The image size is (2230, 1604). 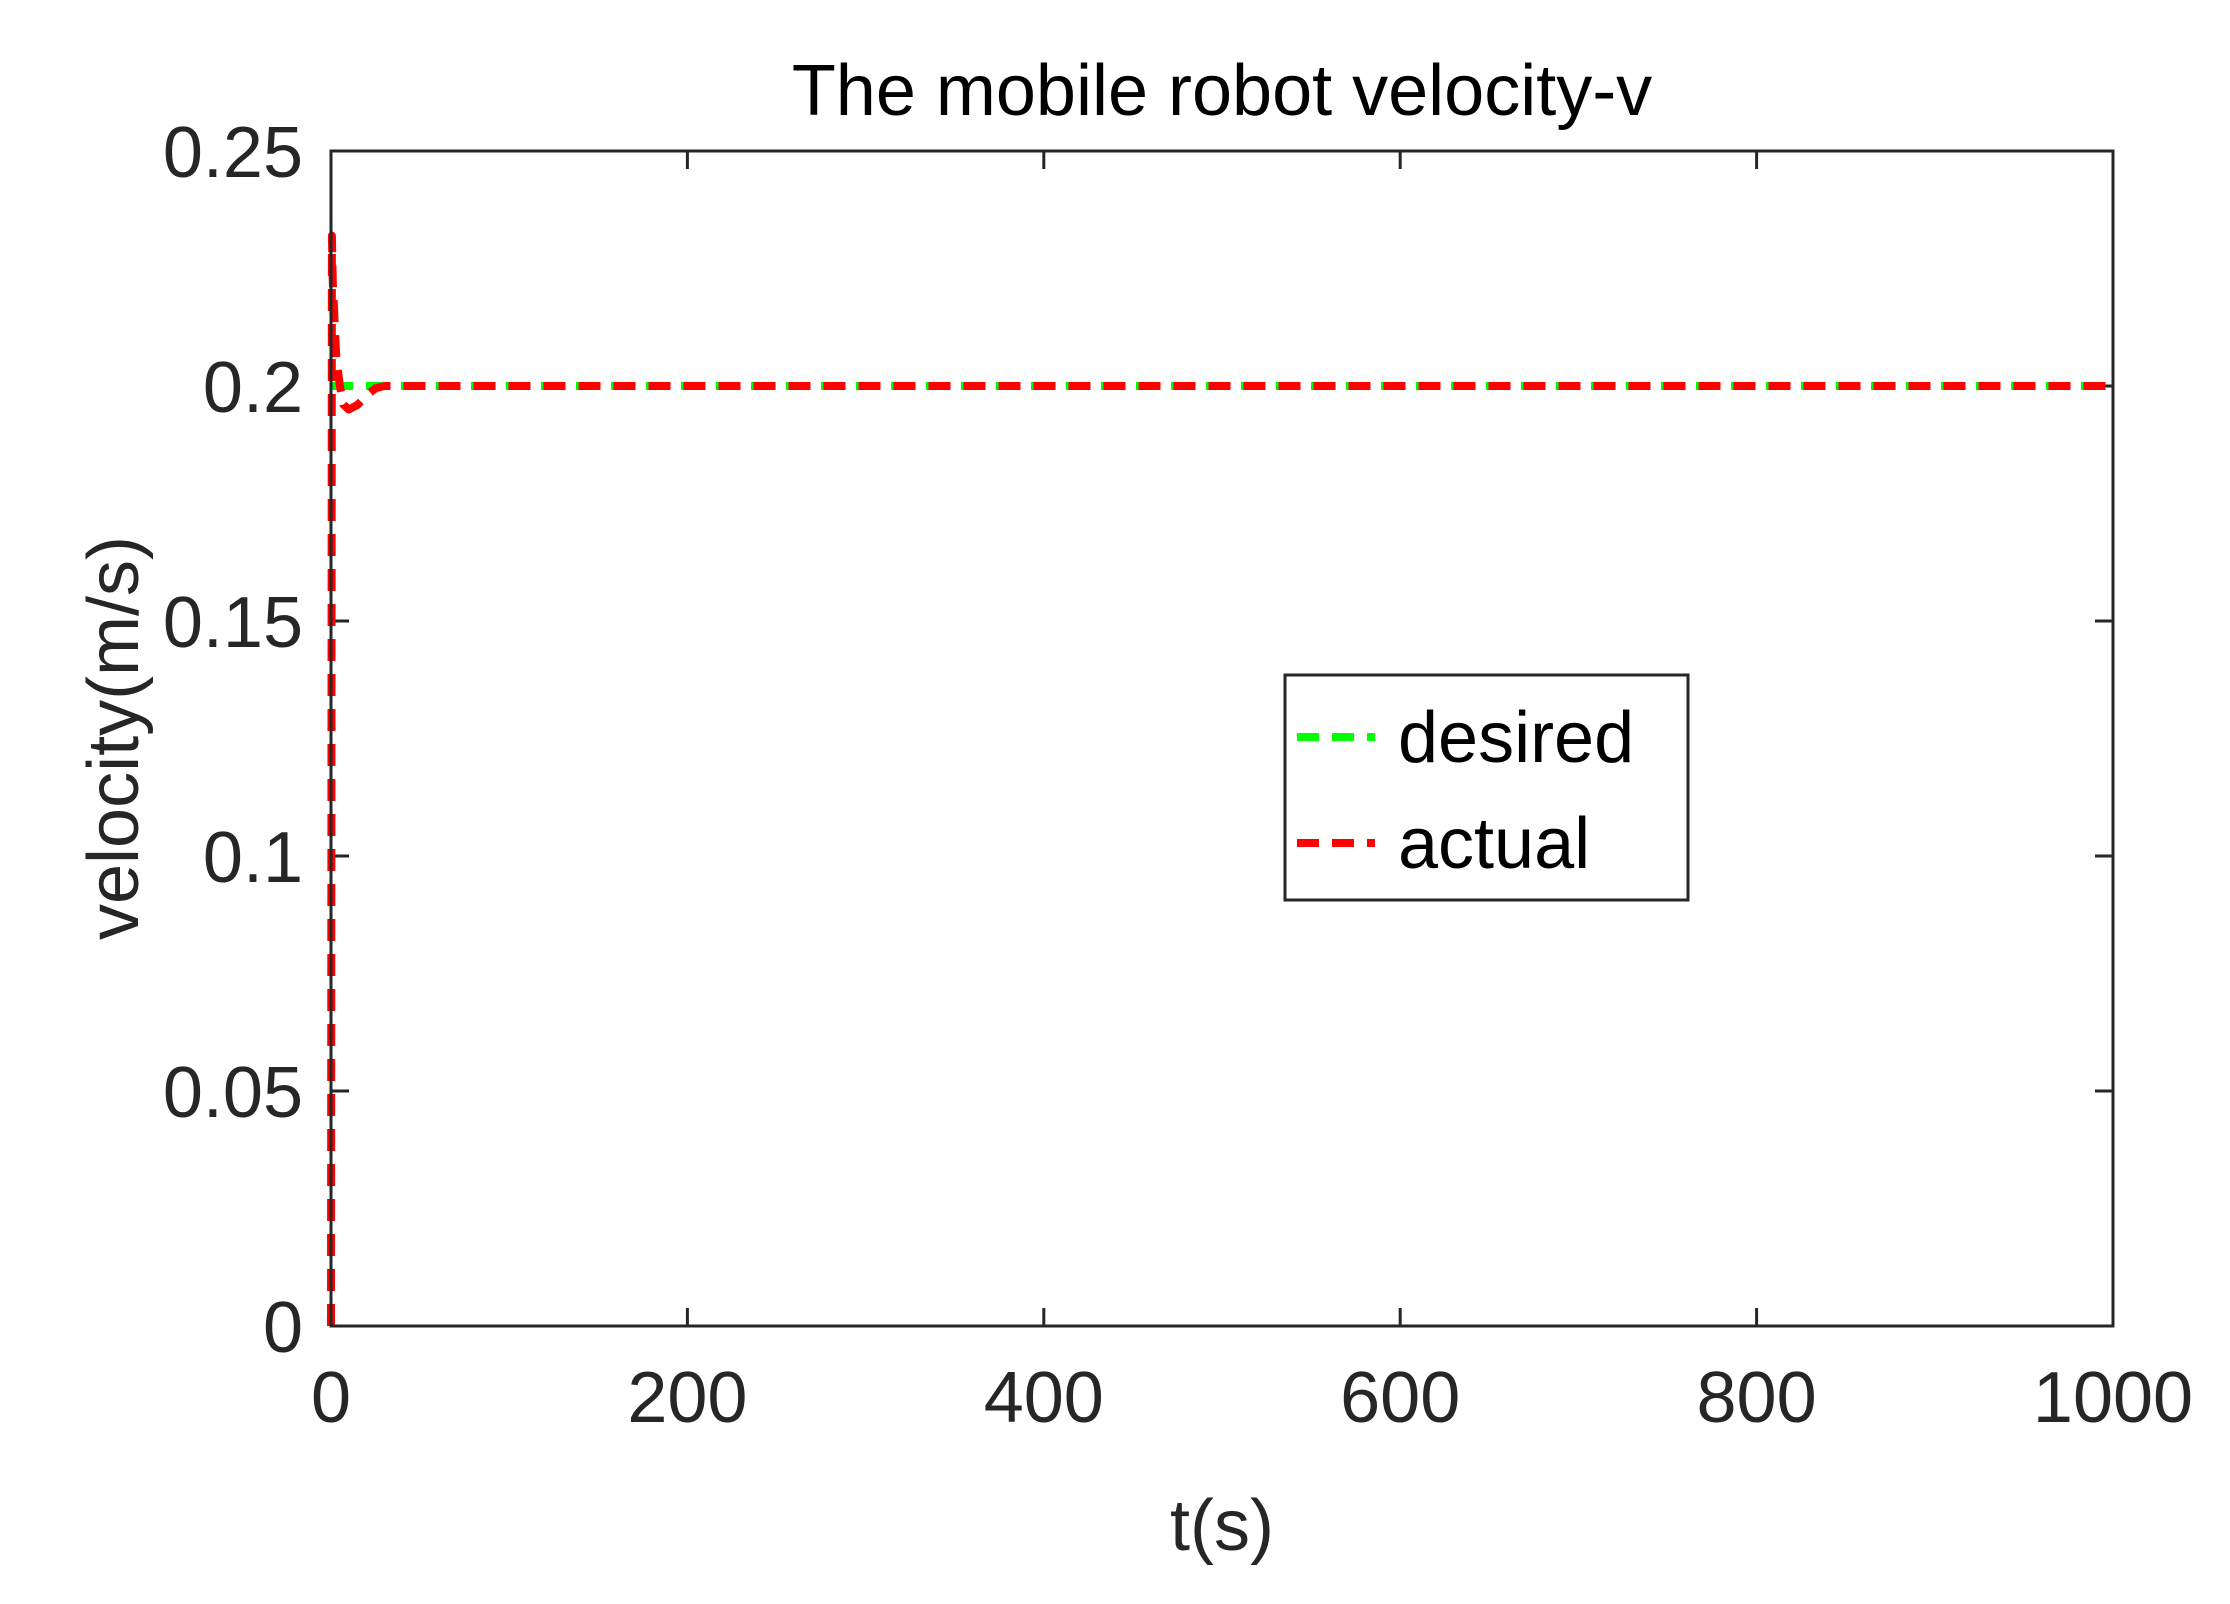 I want to click on x-tick-label: 600, so click(x=1400, y=1398).